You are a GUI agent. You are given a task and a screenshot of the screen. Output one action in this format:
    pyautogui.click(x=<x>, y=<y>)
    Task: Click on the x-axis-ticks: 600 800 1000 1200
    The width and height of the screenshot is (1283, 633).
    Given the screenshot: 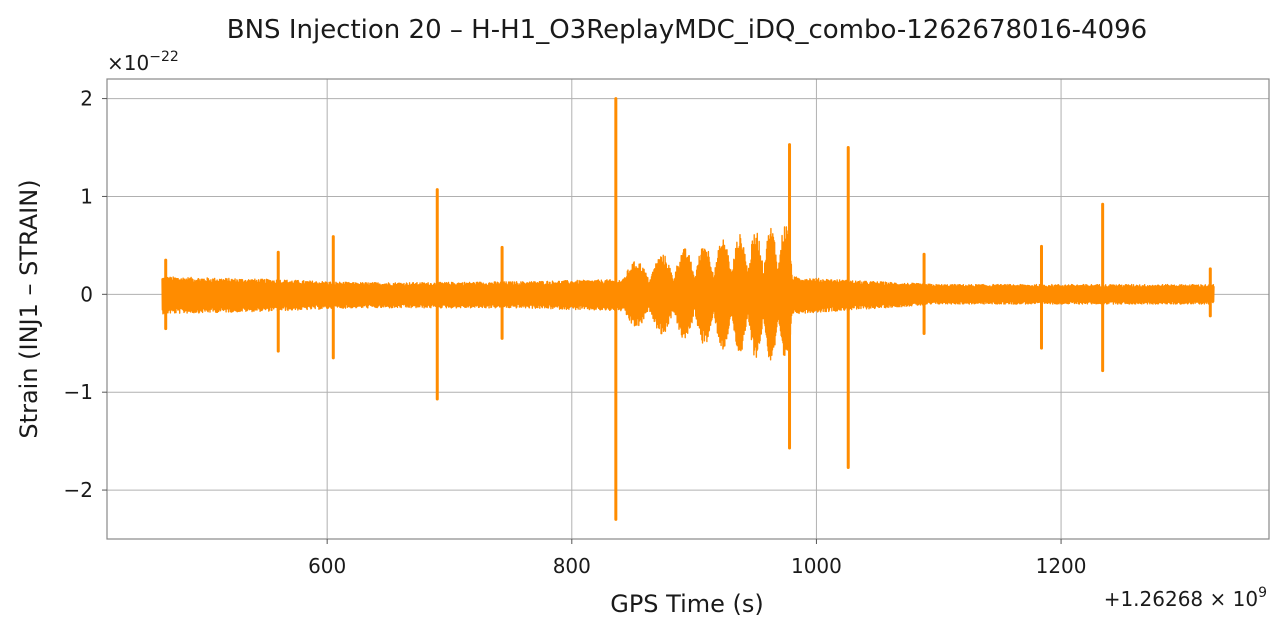 What is the action you would take?
    pyautogui.click(x=697, y=558)
    